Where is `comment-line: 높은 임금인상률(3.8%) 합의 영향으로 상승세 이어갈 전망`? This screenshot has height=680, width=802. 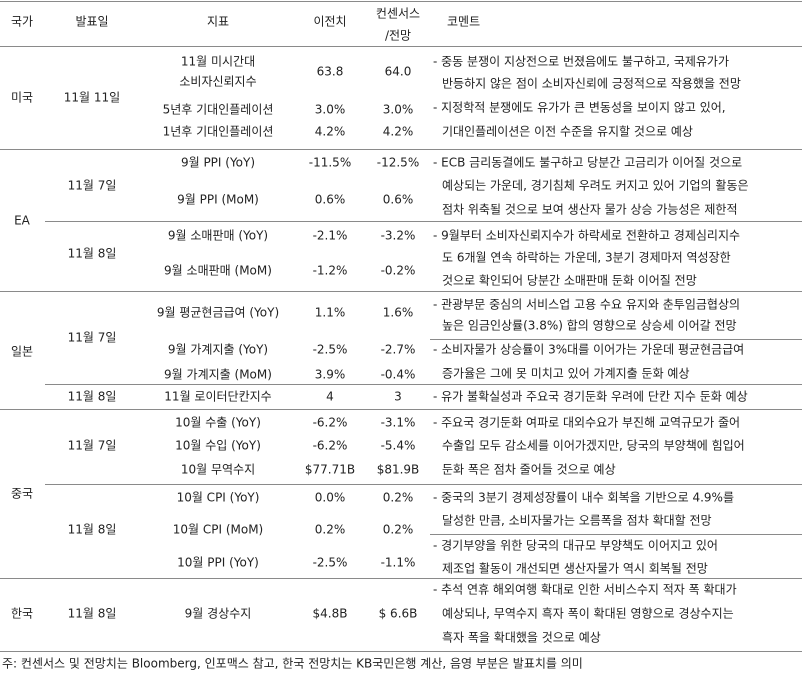 comment-line: 높은 임금인상률(3.8%) 합의 영향으로 상승세 이어갈 전망 is located at coordinates (589, 326).